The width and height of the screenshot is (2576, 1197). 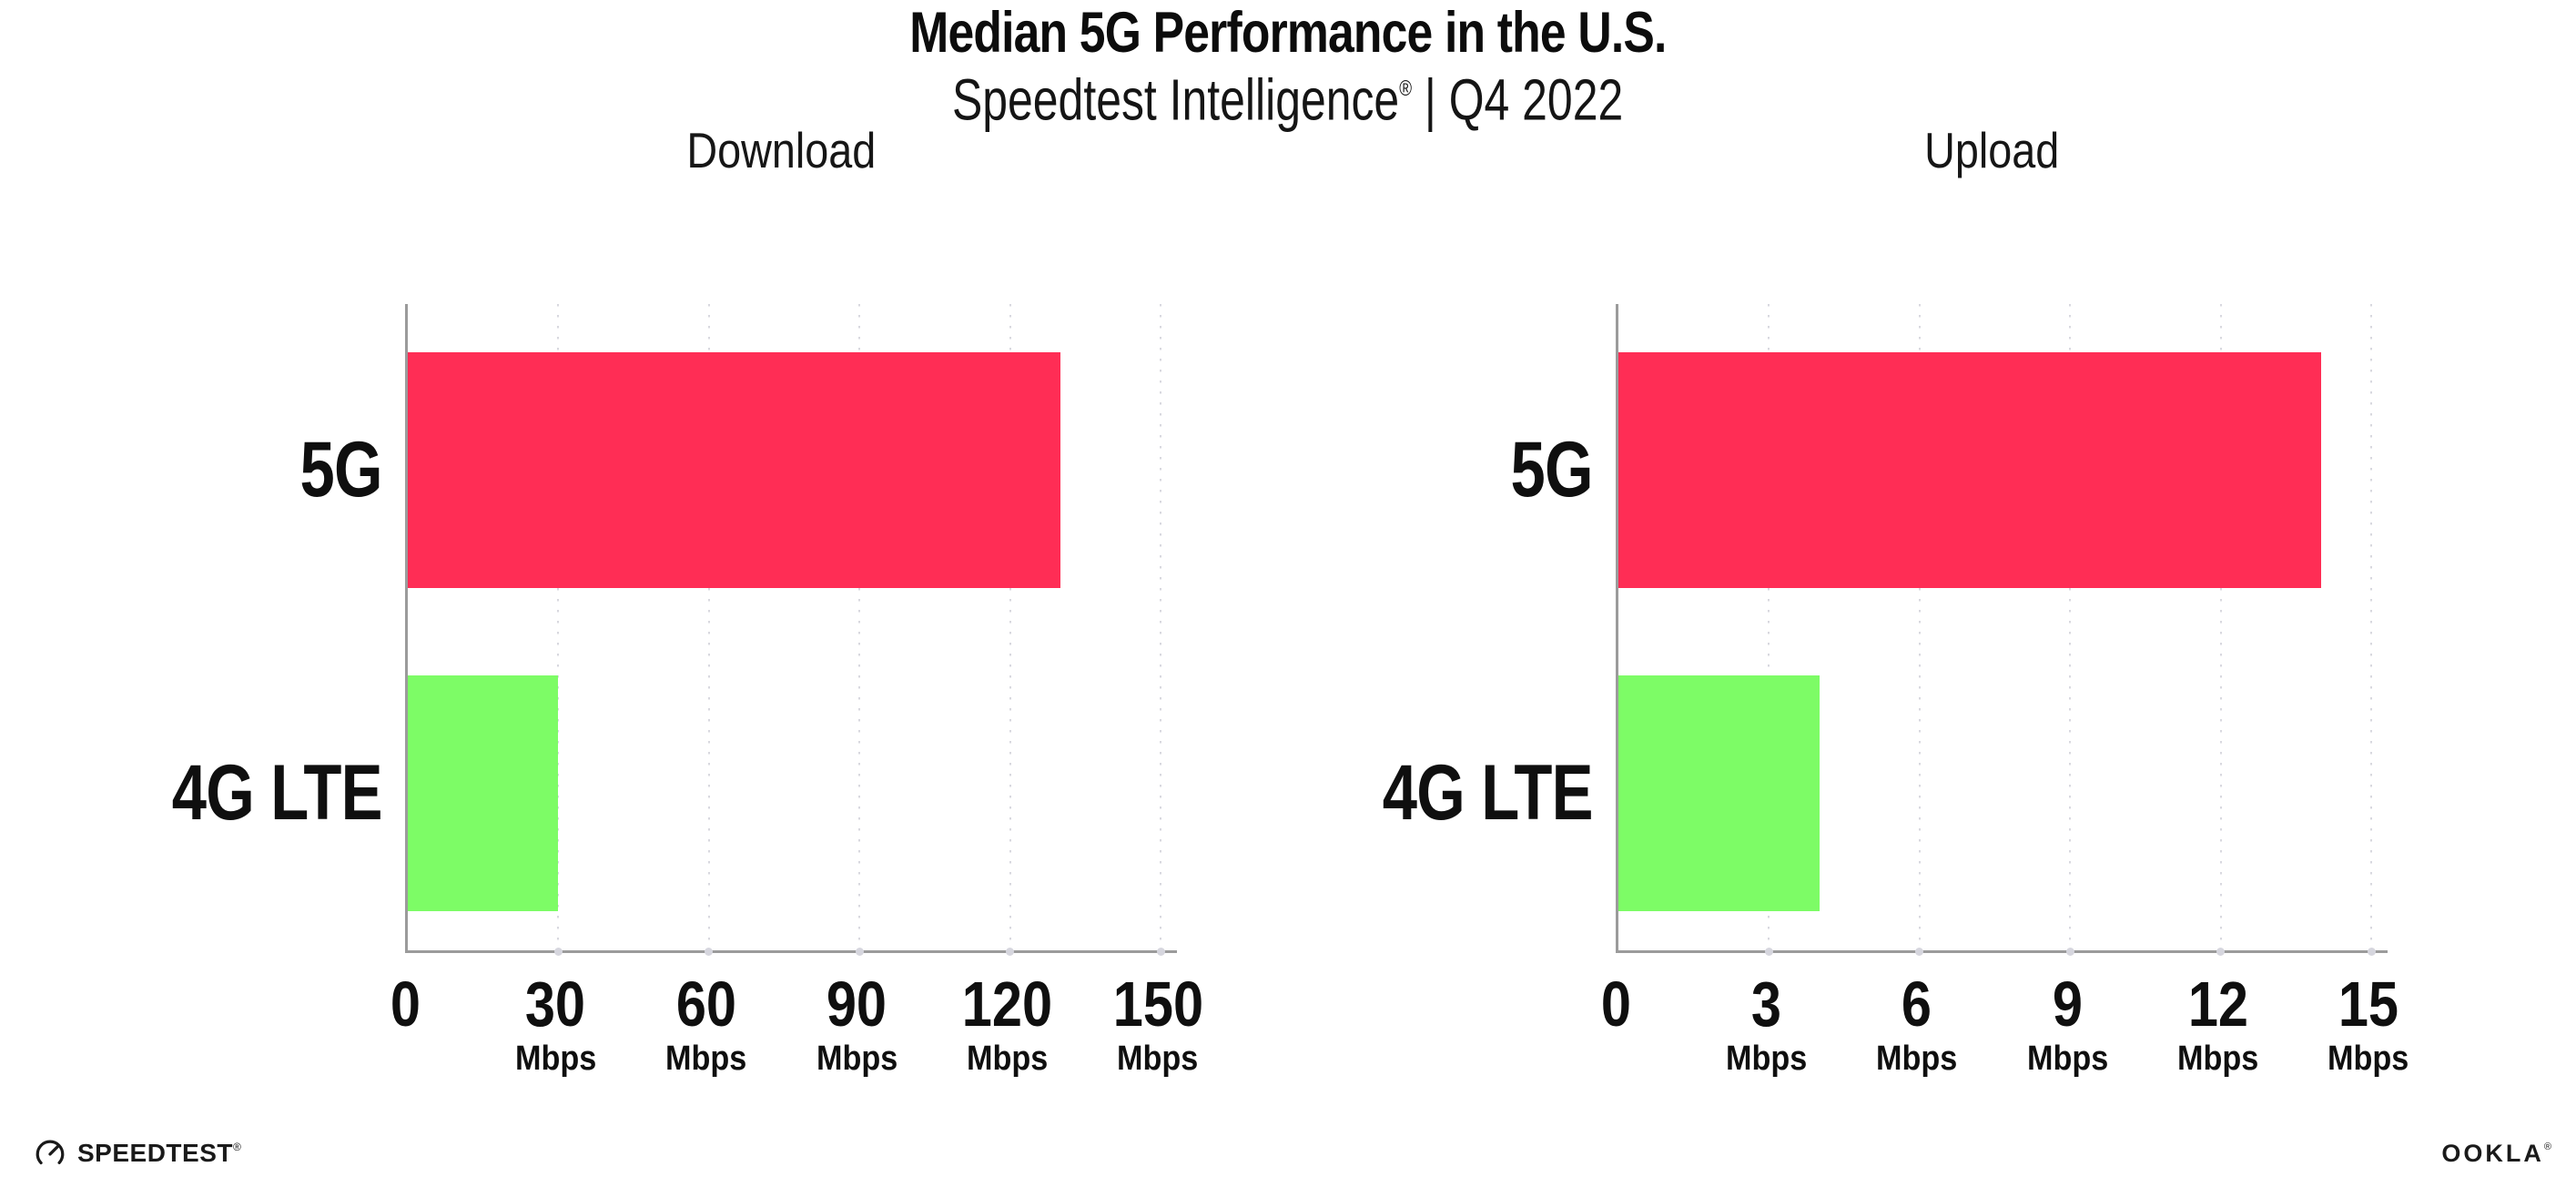 What do you see at coordinates (1518, 100) in the screenshot?
I see `subtitle-period: | Q4 2022` at bounding box center [1518, 100].